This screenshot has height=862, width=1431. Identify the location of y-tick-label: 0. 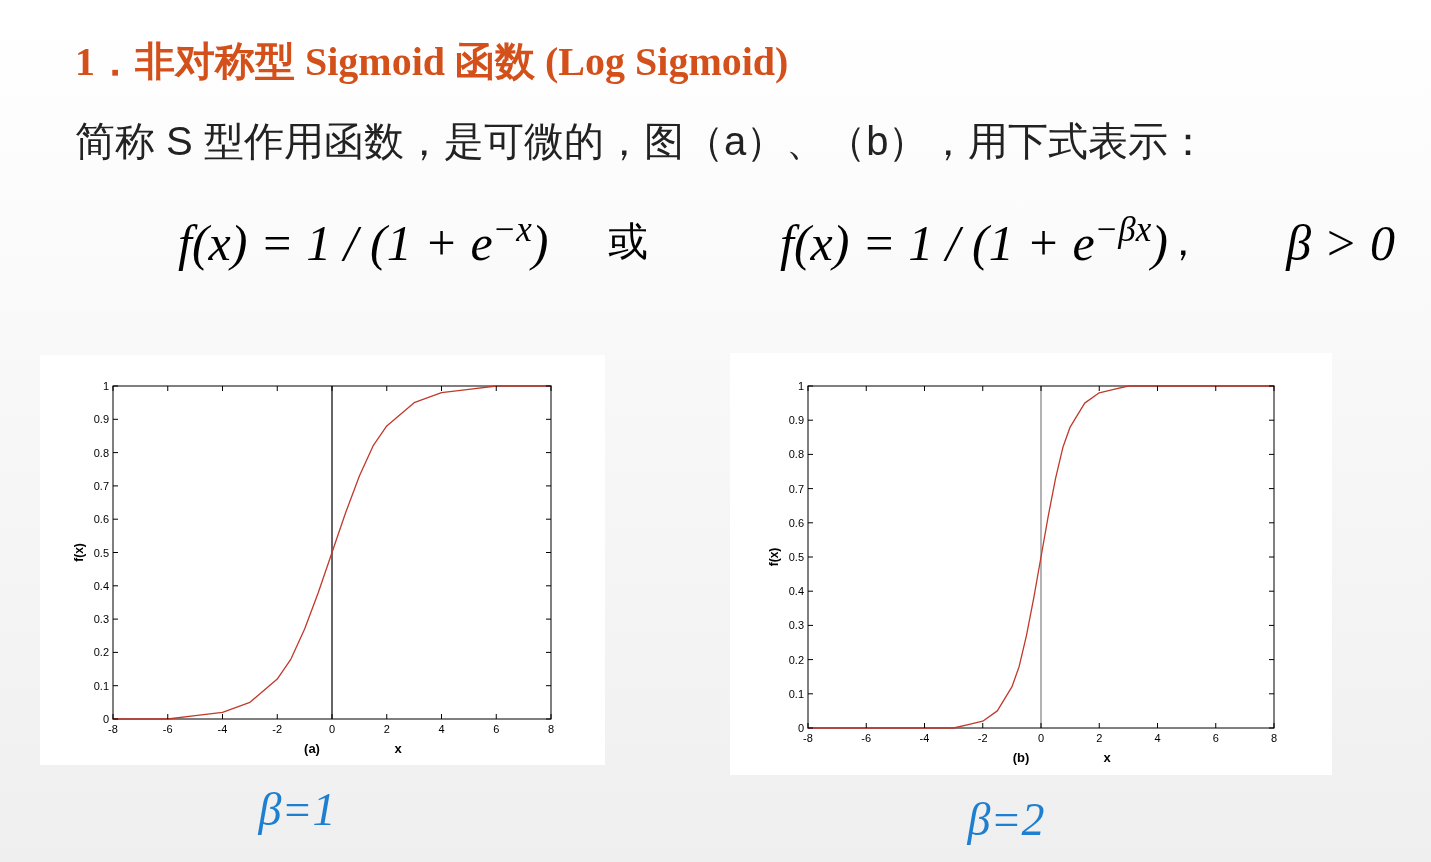
(105, 719).